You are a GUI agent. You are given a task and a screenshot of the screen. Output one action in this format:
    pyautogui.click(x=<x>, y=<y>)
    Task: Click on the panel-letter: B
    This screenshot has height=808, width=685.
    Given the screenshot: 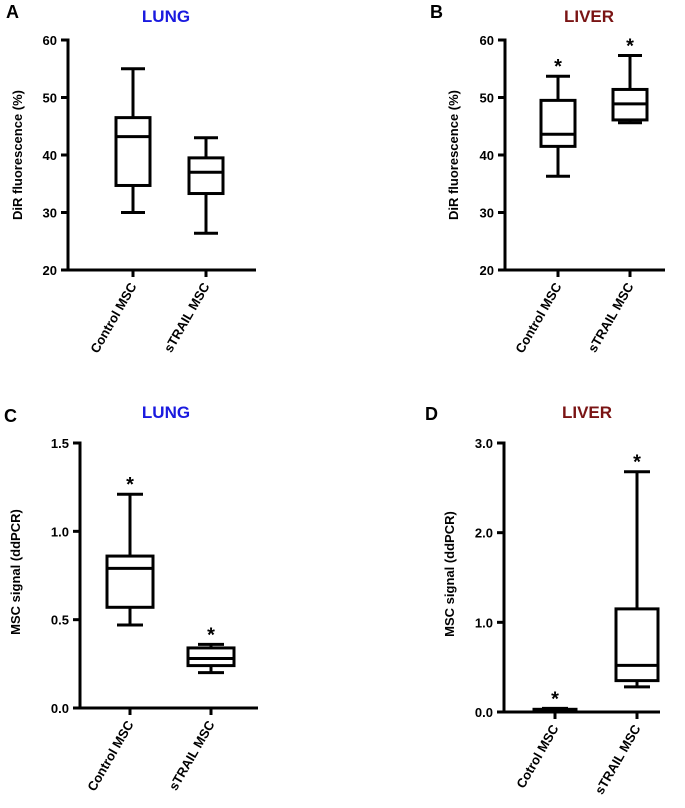 What is the action you would take?
    pyautogui.click(x=436, y=12)
    